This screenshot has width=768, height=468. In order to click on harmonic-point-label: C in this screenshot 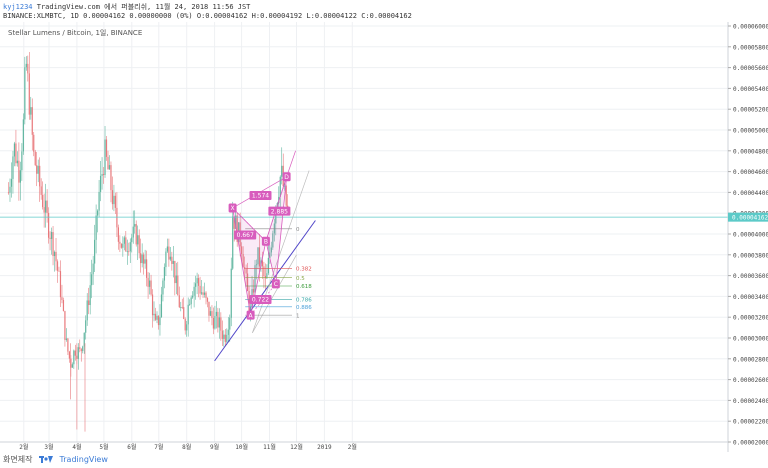, I will do `click(276, 284)`.